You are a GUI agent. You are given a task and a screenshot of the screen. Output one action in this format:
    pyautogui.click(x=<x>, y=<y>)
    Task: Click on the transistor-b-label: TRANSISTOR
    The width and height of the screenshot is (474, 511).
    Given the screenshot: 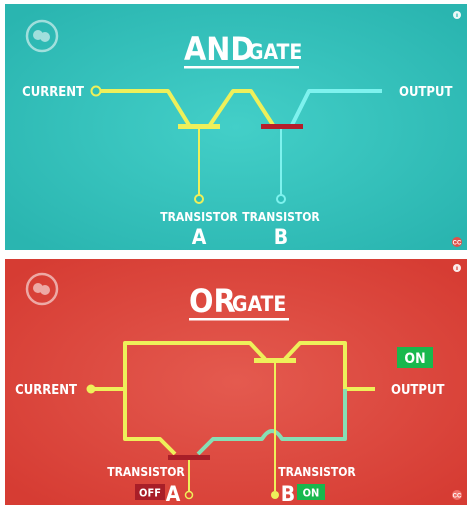 What is the action you would take?
    pyautogui.click(x=281, y=217)
    